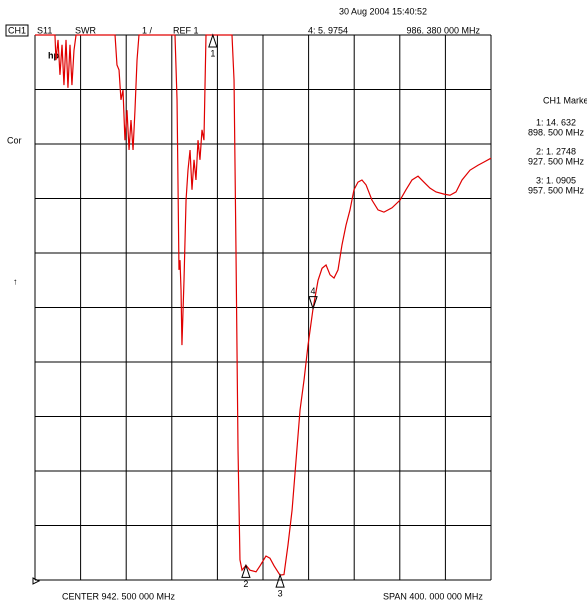 Image resolution: width=587 pixels, height=605 pixels. Describe the element at coordinates (556, 190) in the screenshot. I see `marker-freq: 957. 500 MHz` at that location.